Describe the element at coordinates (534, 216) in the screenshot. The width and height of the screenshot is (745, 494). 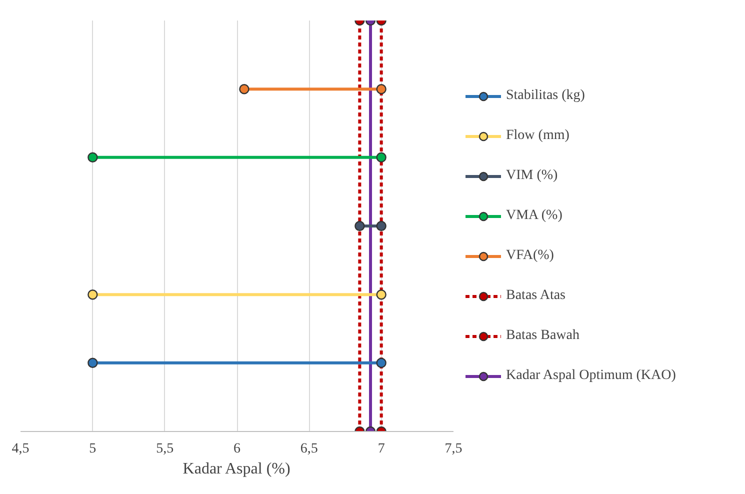
I see `legend-label: VMA (%)` at that location.